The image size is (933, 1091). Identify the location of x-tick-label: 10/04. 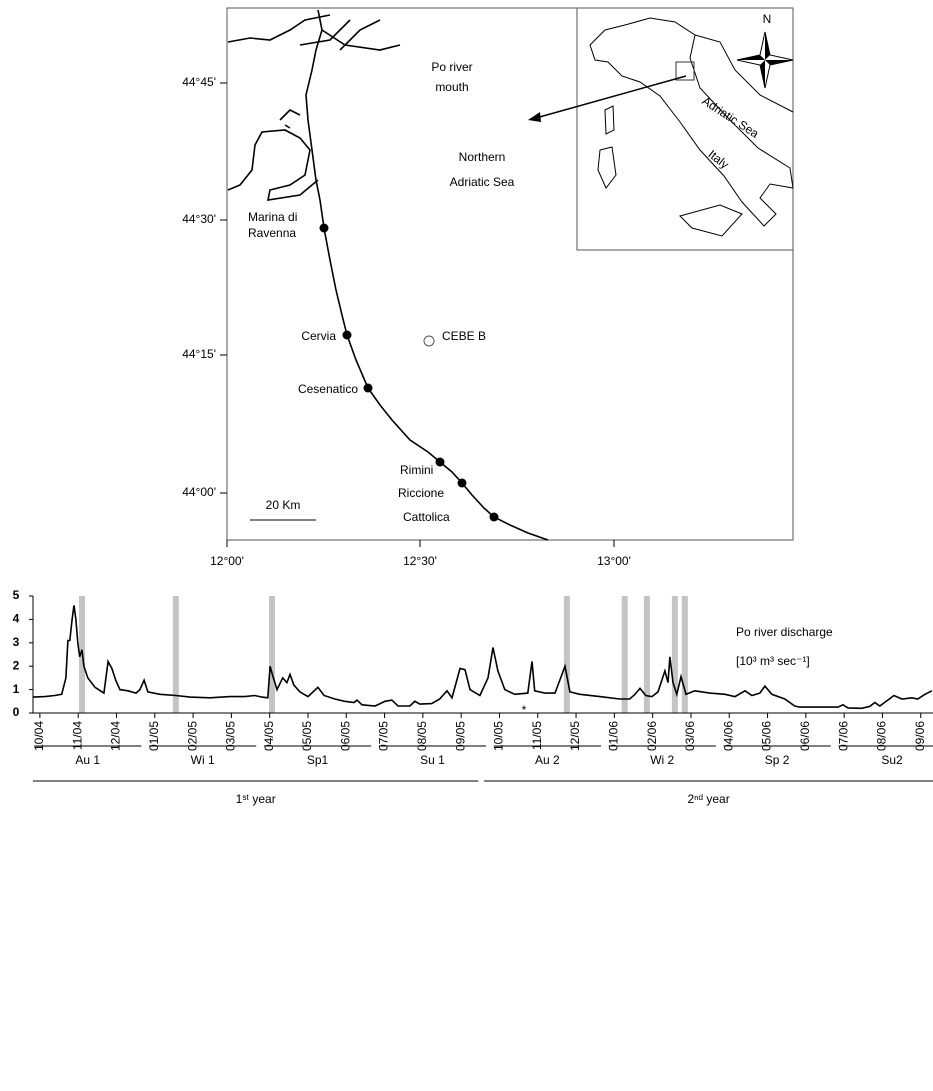
(39, 736).